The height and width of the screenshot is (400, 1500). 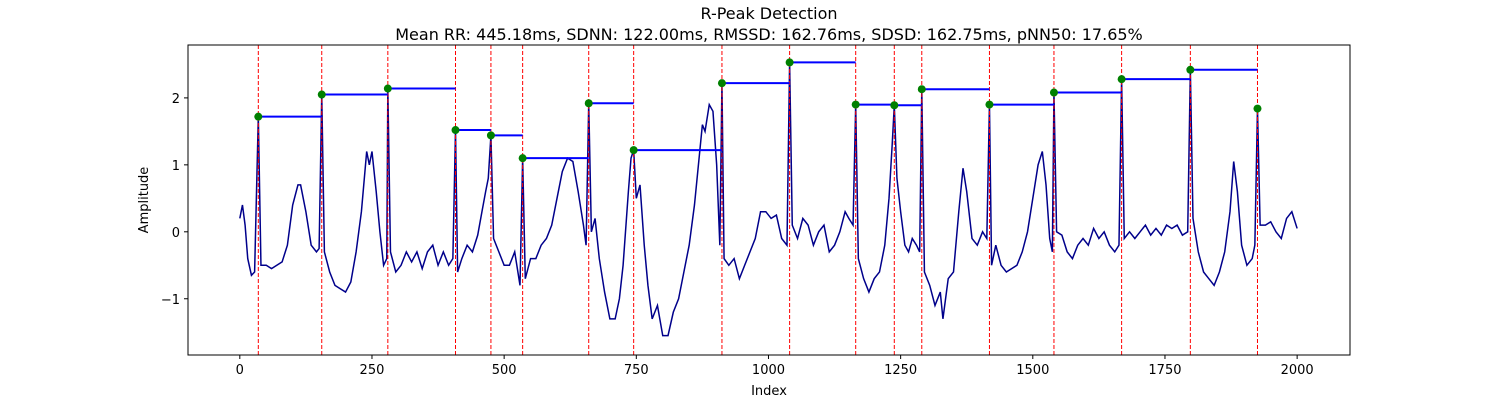 What do you see at coordinates (176, 233) in the screenshot?
I see `y-tick-label: 0` at bounding box center [176, 233].